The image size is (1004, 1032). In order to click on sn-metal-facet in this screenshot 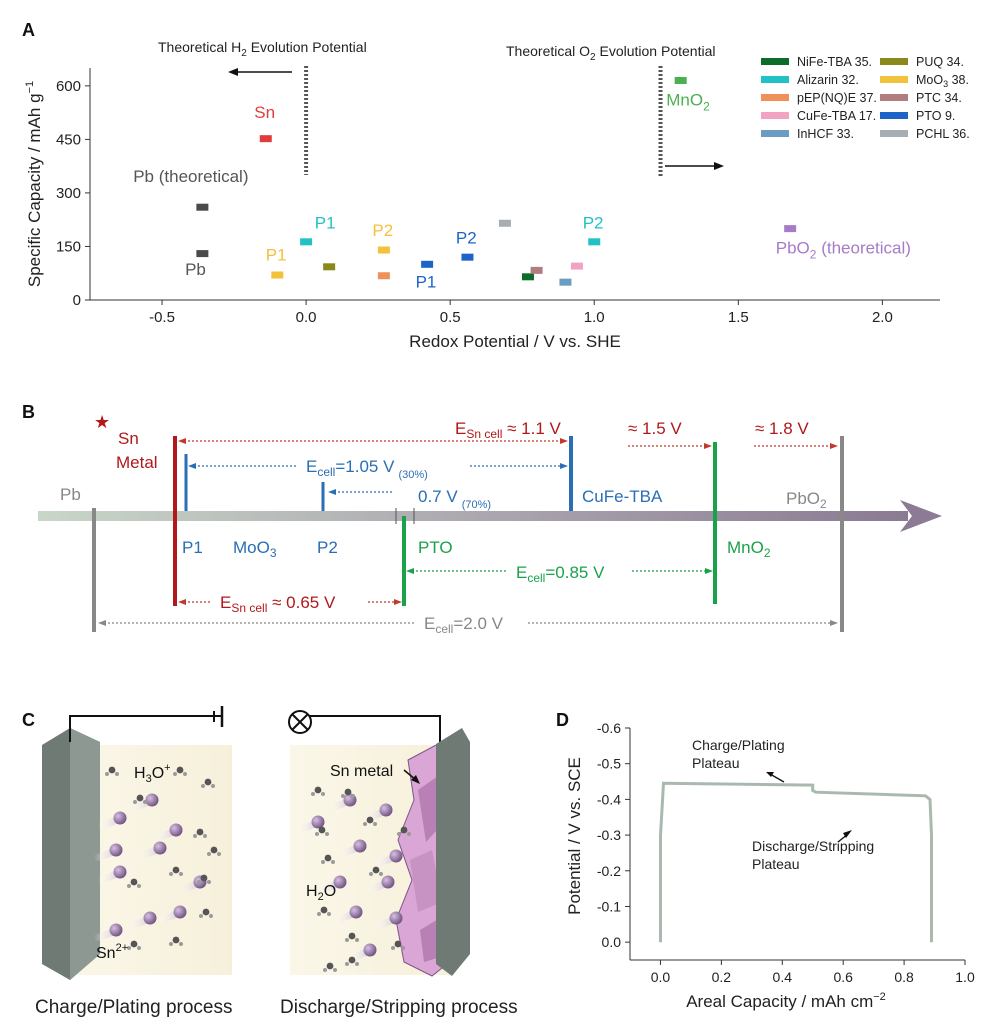, I will do `click(426, 881)`.